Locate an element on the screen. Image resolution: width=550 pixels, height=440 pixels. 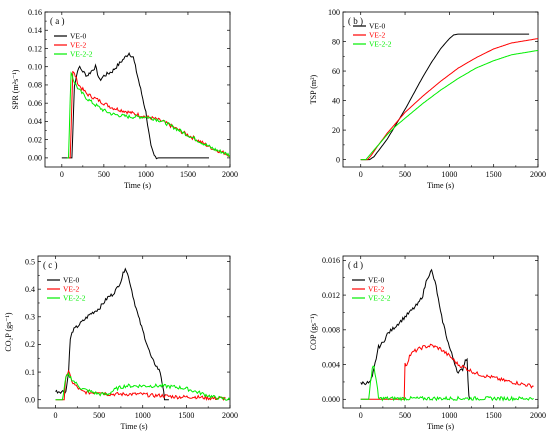
y-tick-label: 0.4 is located at coordinates (30, 289).